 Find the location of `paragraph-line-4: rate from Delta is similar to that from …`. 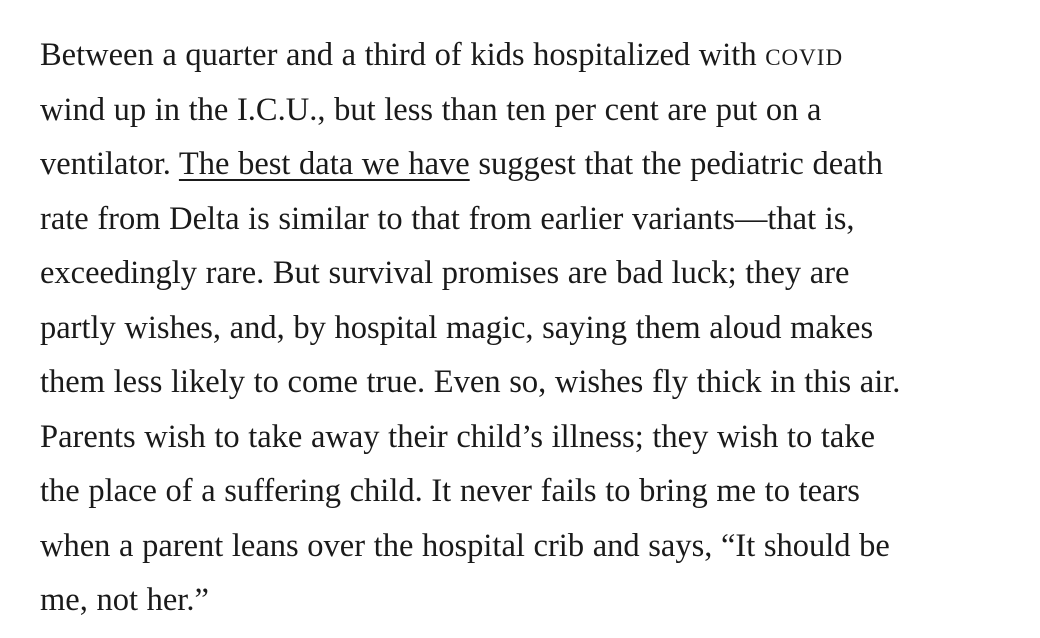

paragraph-line-4: rate from Delta is similar to that from … is located at coordinates (447, 218).